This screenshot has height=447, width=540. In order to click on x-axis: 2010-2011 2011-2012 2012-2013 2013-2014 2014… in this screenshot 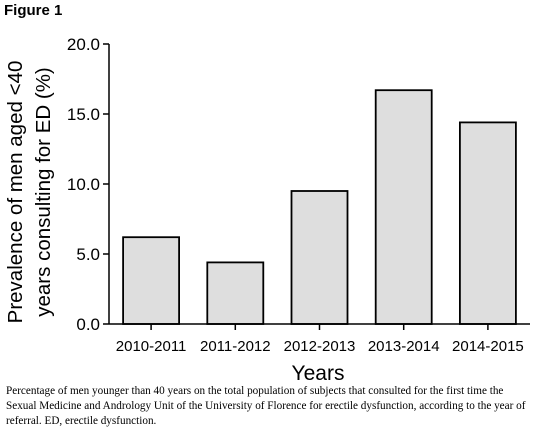, I will do `click(319, 339)`.